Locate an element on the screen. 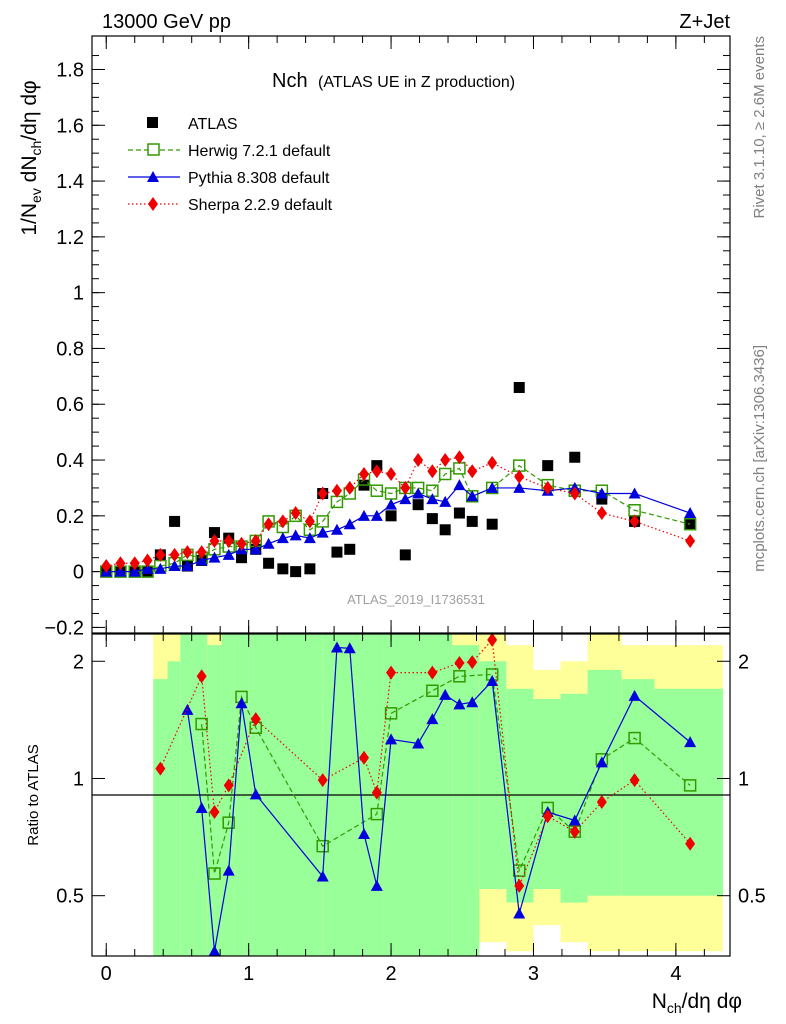 The image size is (786, 1024). ratio-y-tick-label: 0.5 is located at coordinates (70, 897).